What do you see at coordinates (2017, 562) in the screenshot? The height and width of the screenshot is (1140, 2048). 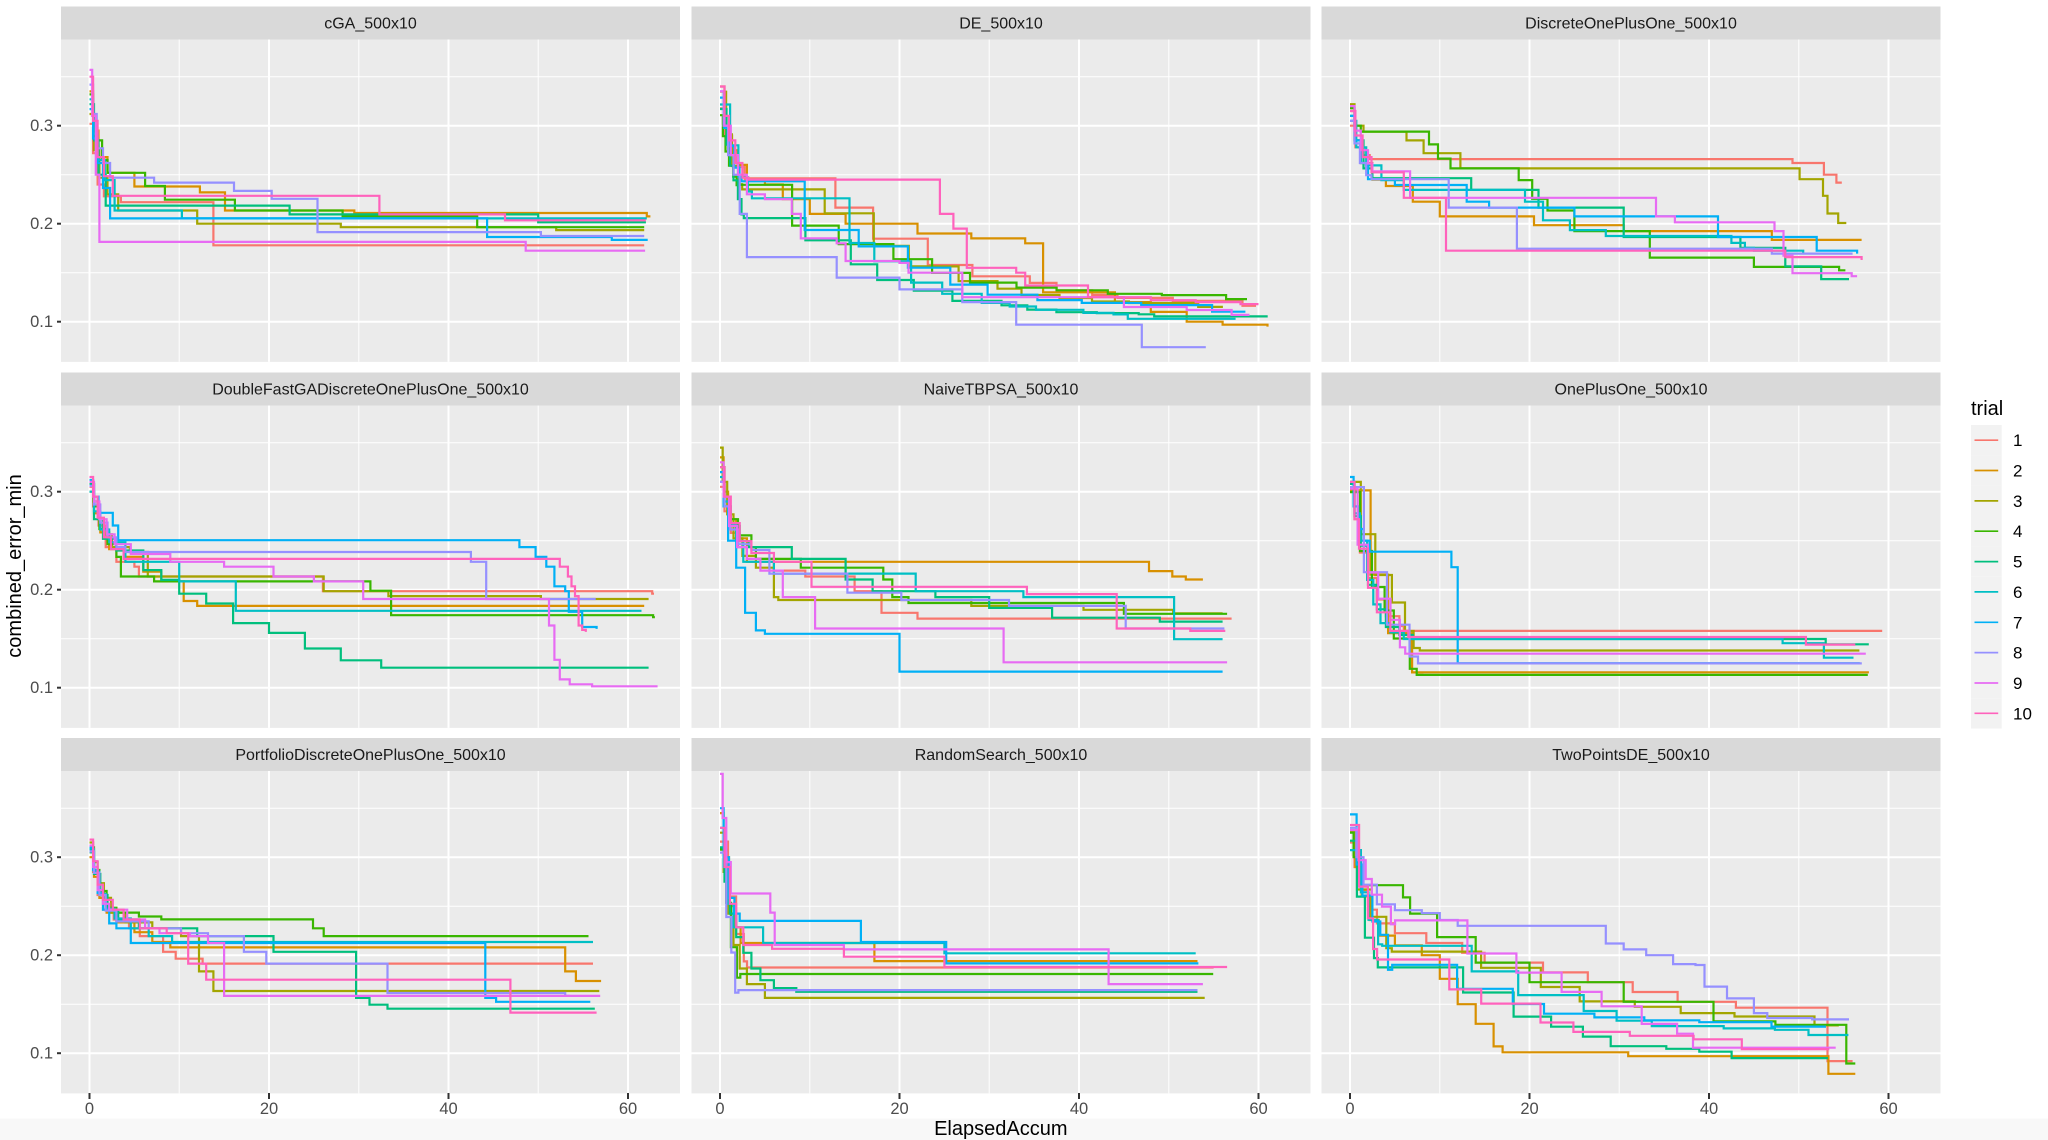 I see `svg-text: 5` at bounding box center [2017, 562].